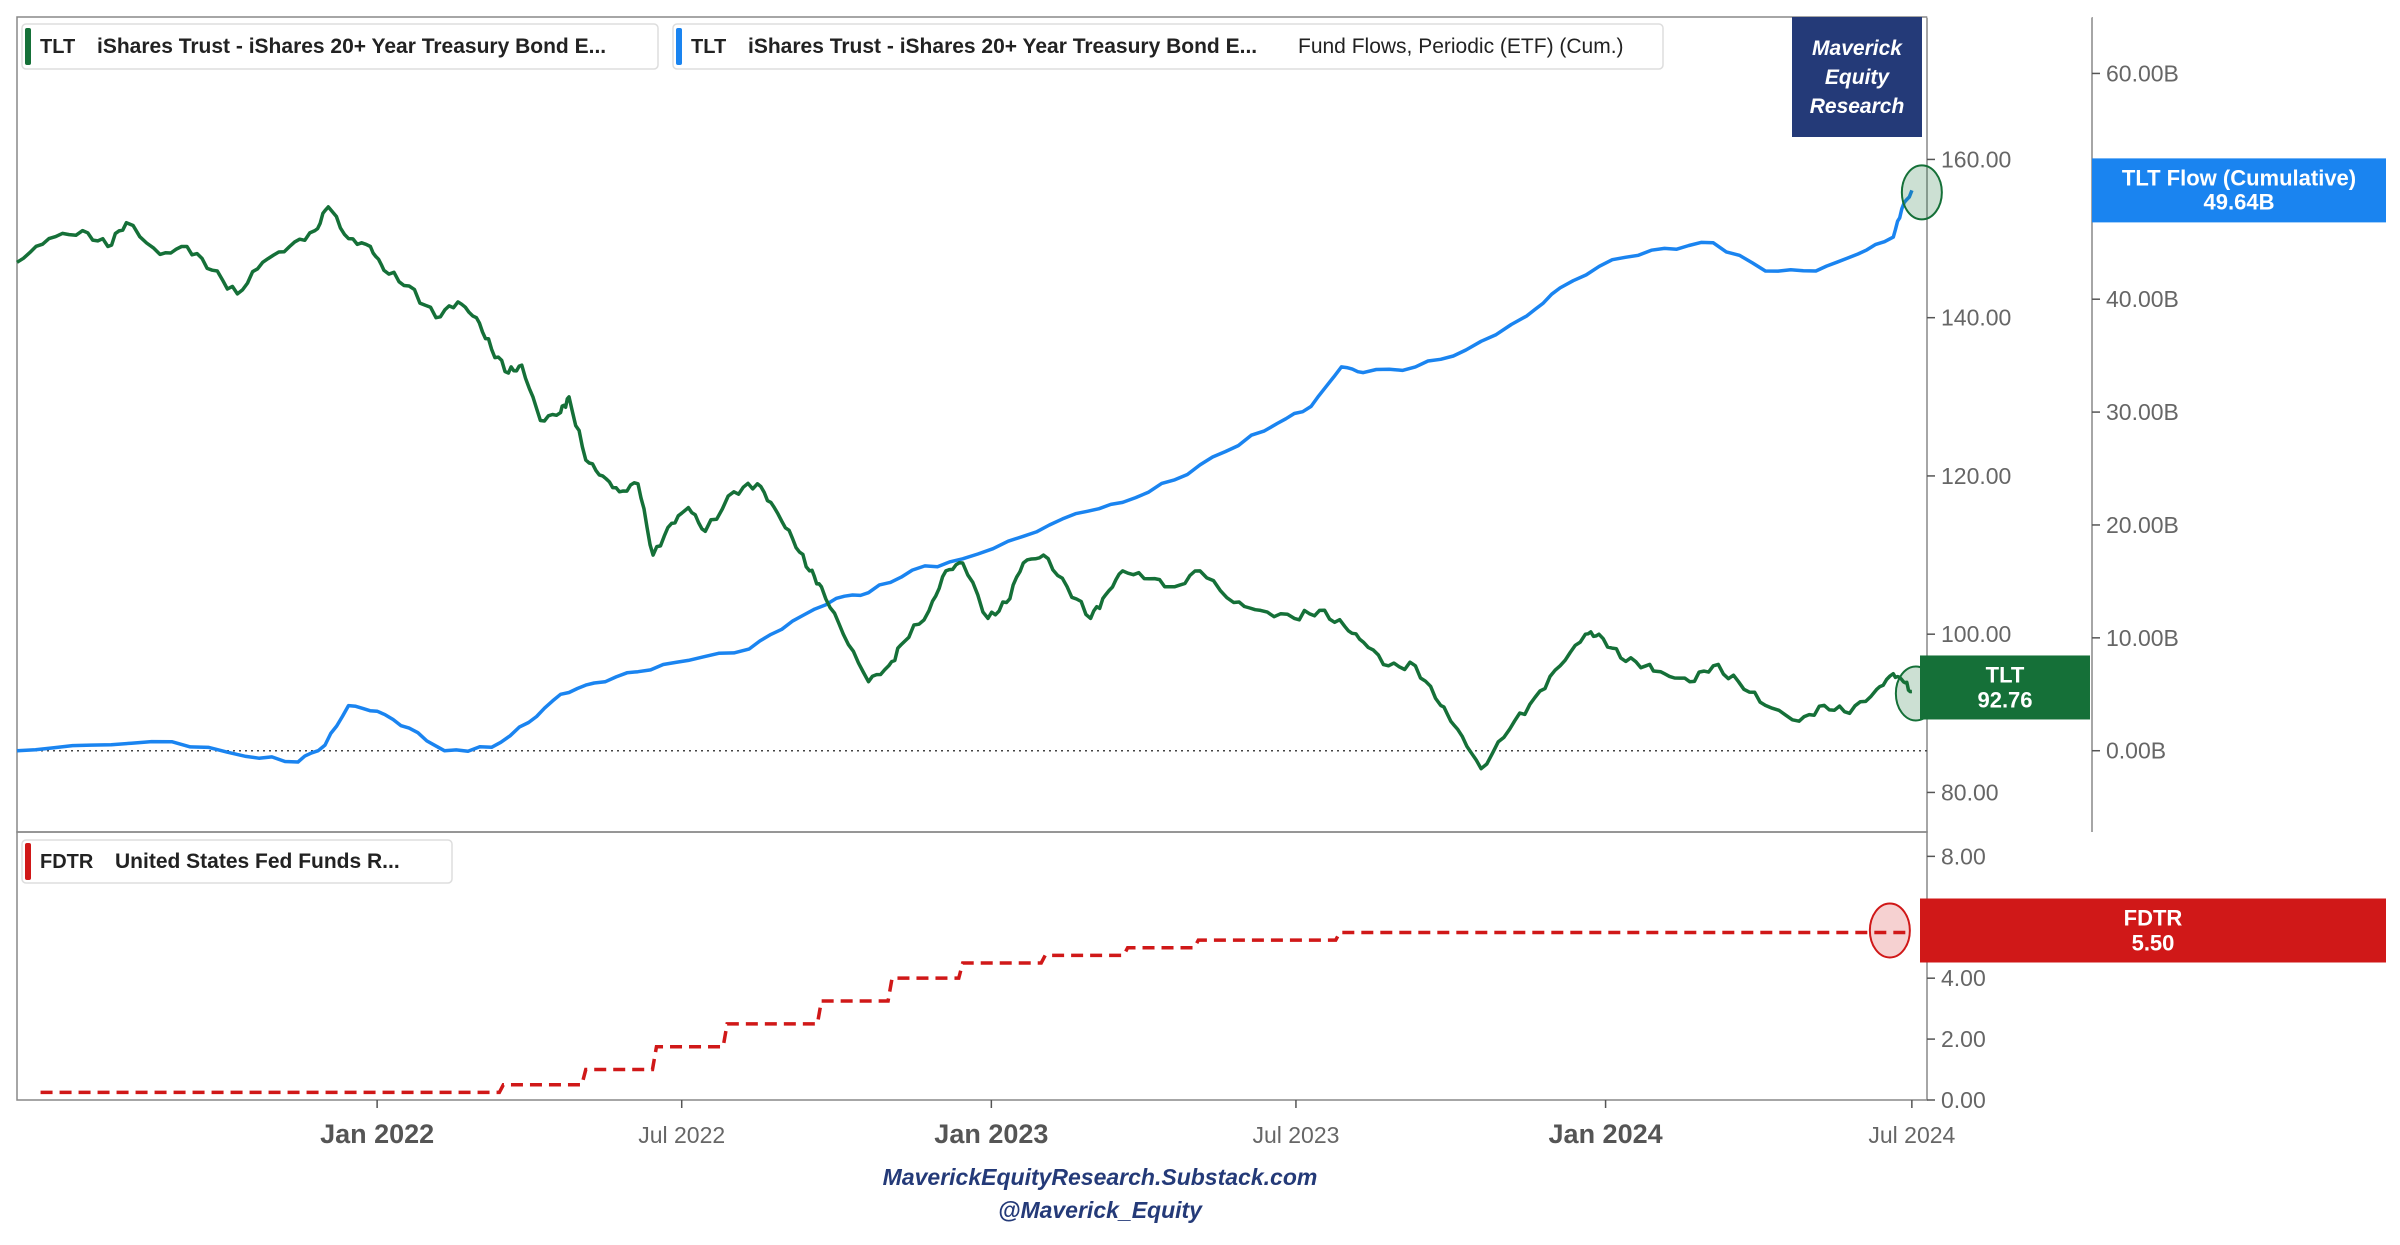 This screenshot has height=1245, width=2400. Describe the element at coordinates (377, 1134) in the screenshot. I see `x-tick-label: Jan 2022` at that location.